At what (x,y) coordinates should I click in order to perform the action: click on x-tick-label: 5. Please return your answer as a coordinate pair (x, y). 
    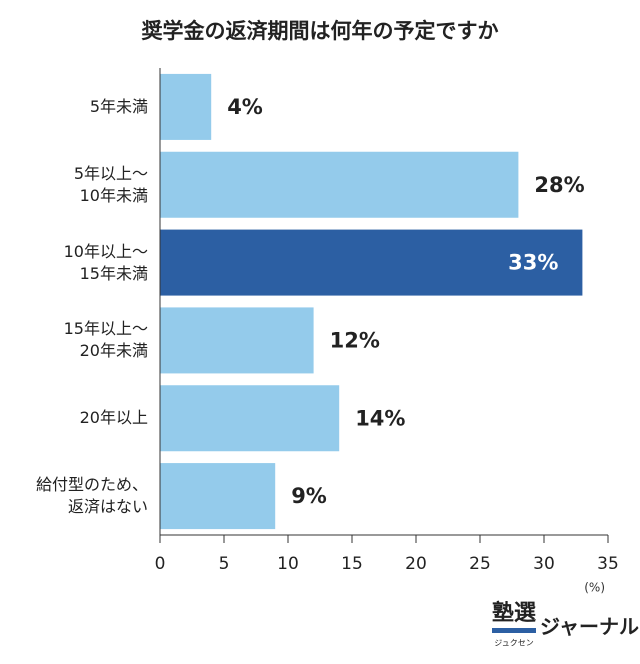
    Looking at the image, I should click on (224, 564).